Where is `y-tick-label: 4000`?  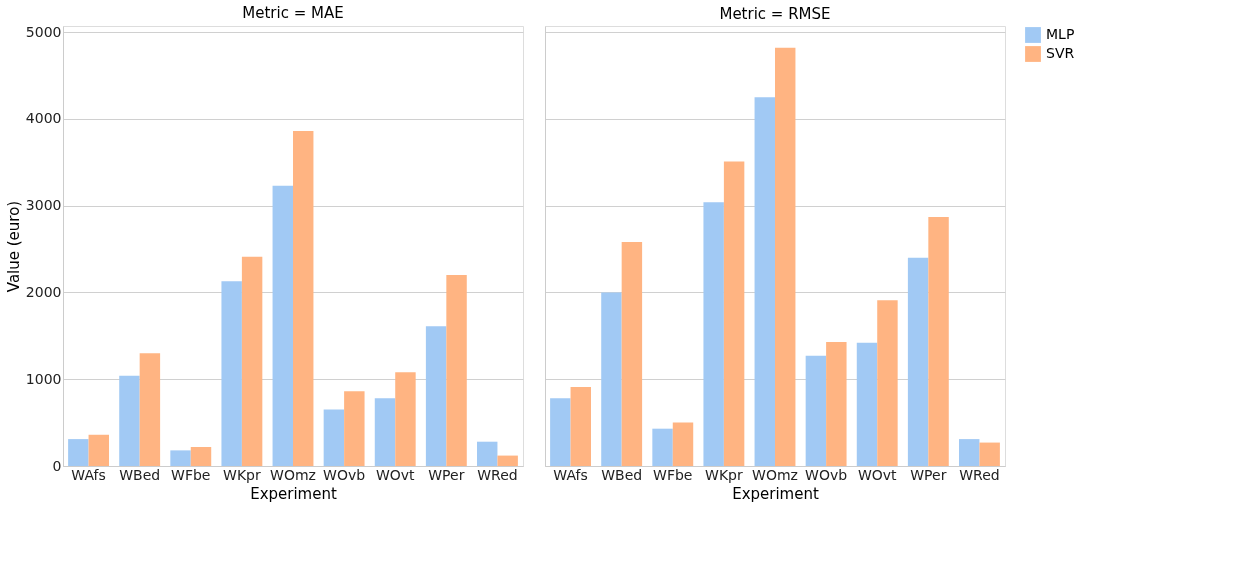
y-tick-label: 4000 is located at coordinates (43, 118).